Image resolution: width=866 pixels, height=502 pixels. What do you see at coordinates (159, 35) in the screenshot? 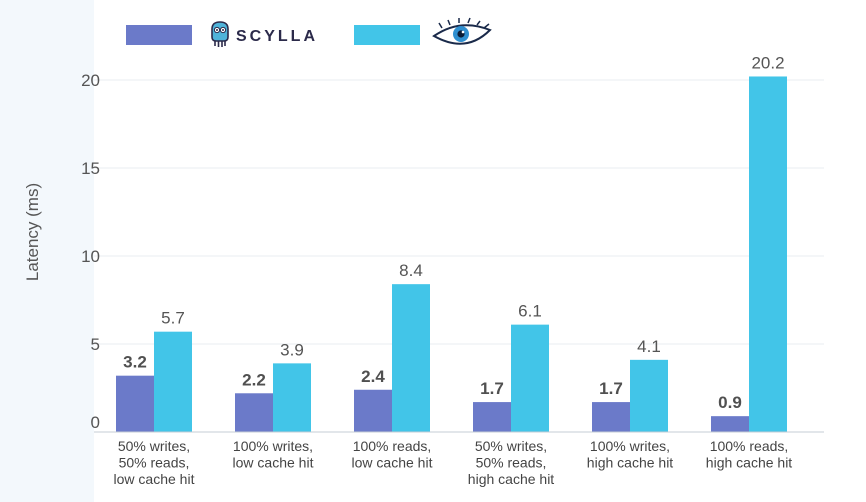
I see `legend-swatch-scylla` at bounding box center [159, 35].